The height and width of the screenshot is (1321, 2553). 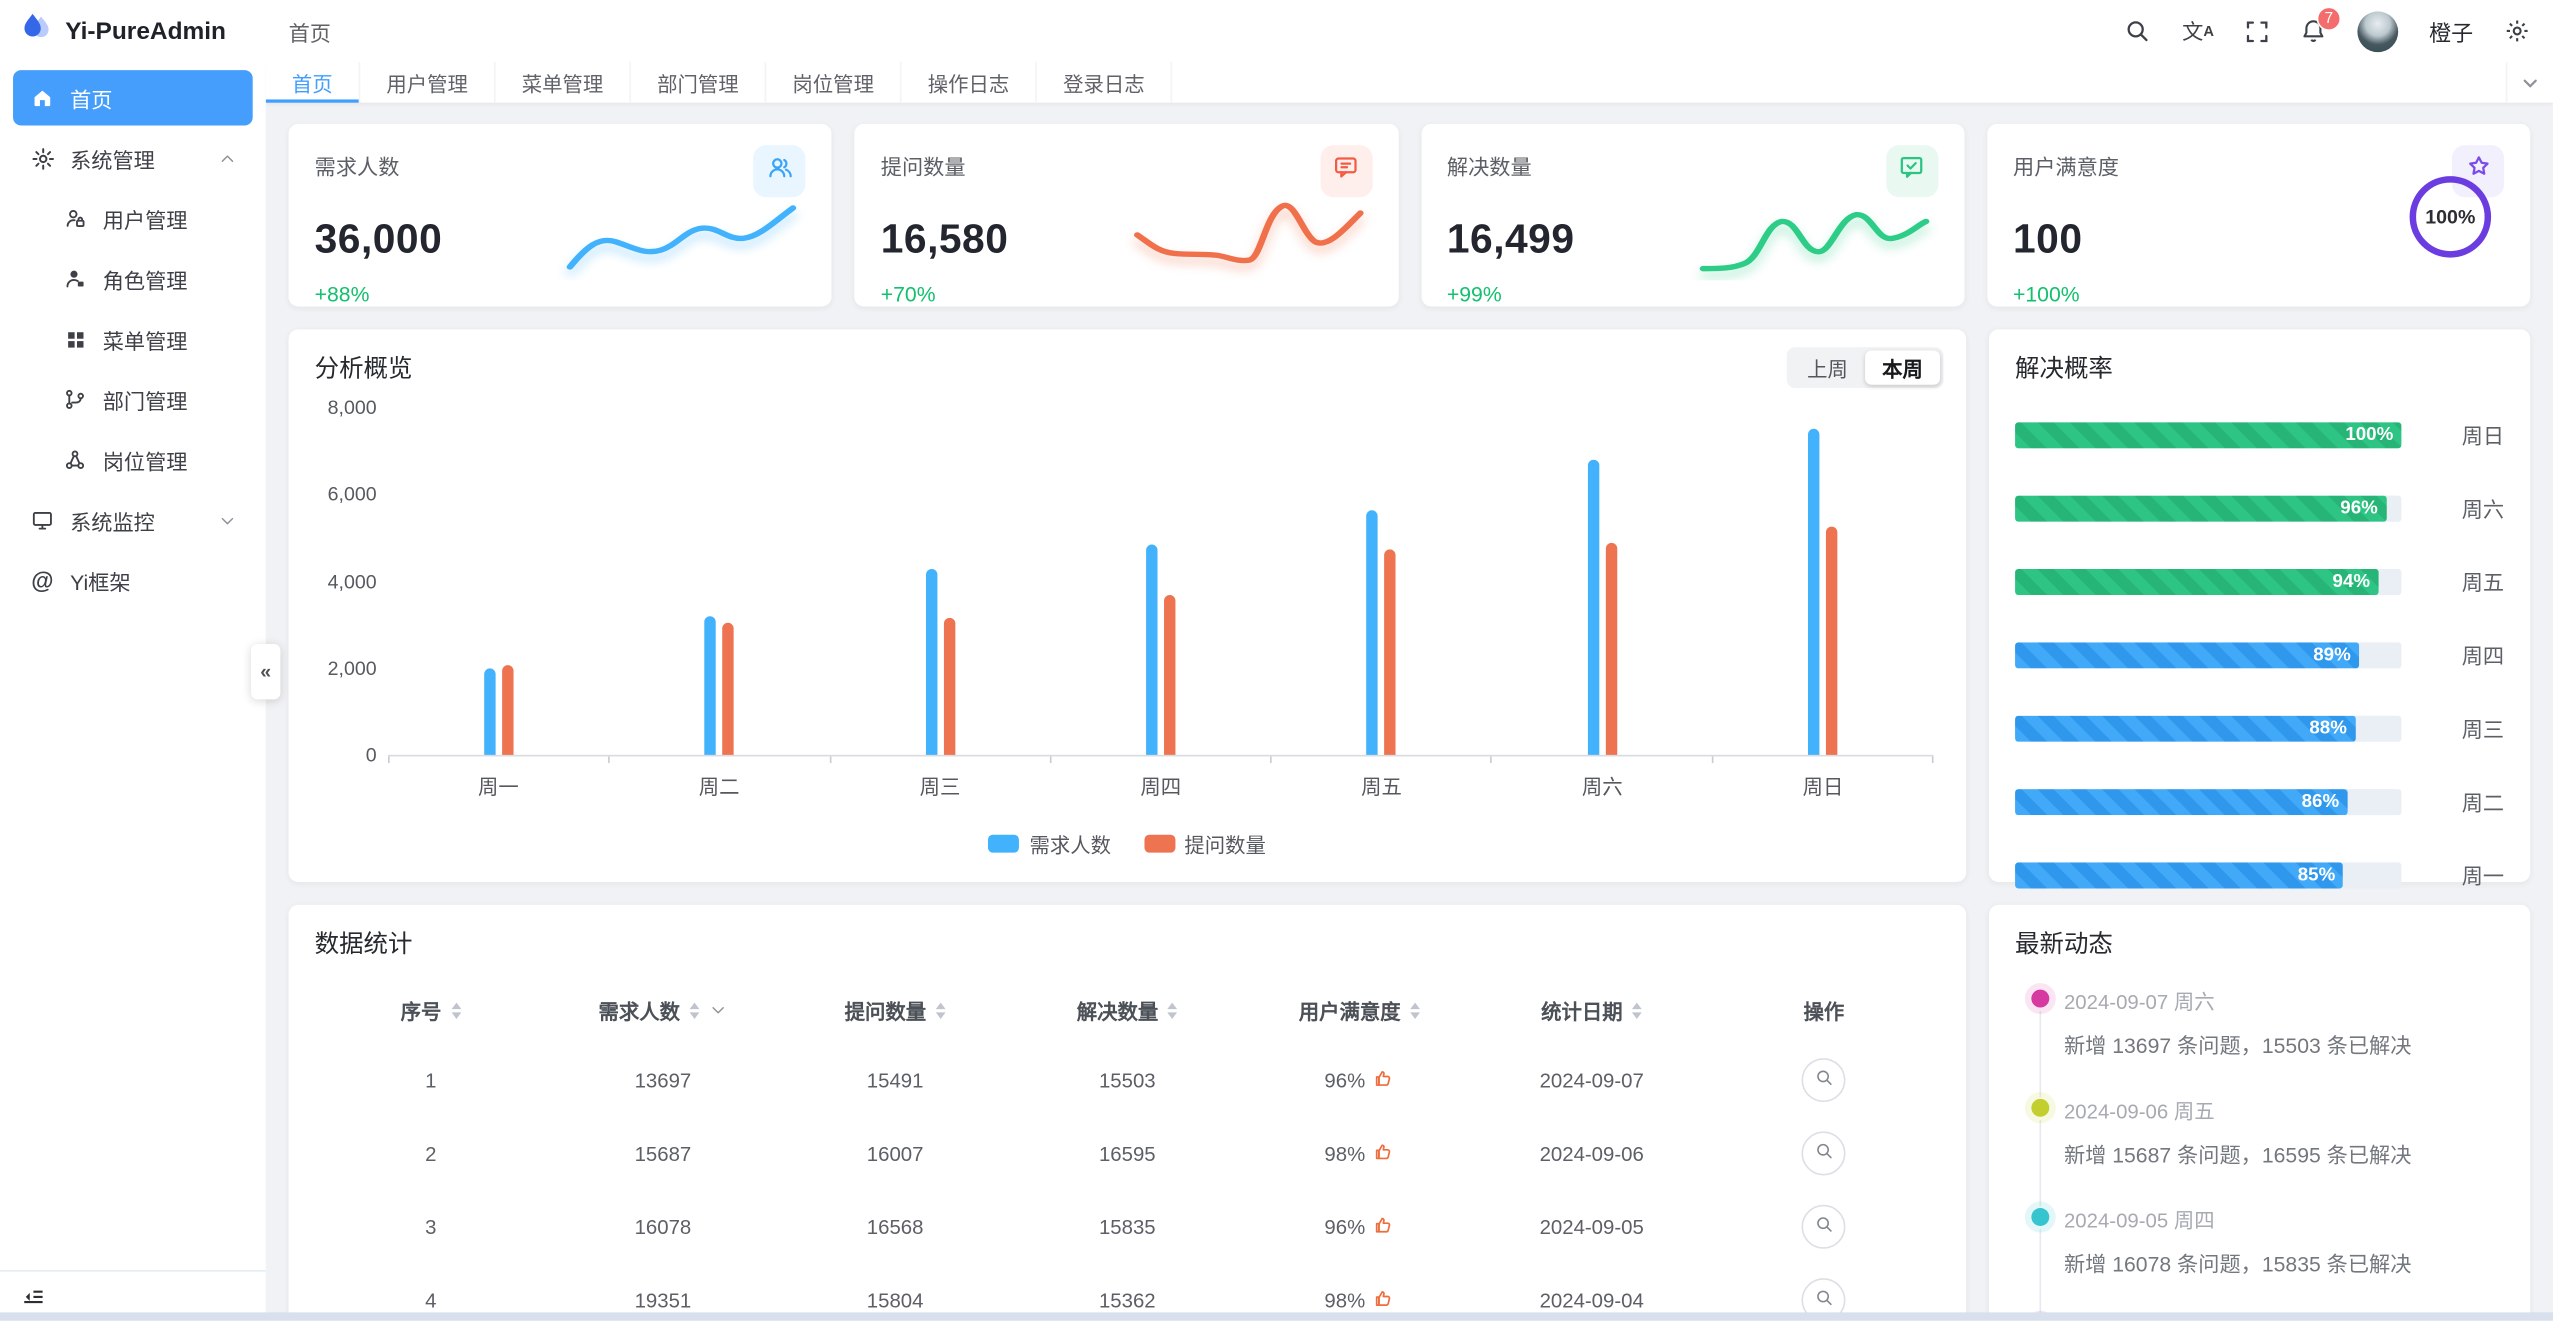 I want to click on tab-菜单管理: 菜单管理, so click(x=564, y=82).